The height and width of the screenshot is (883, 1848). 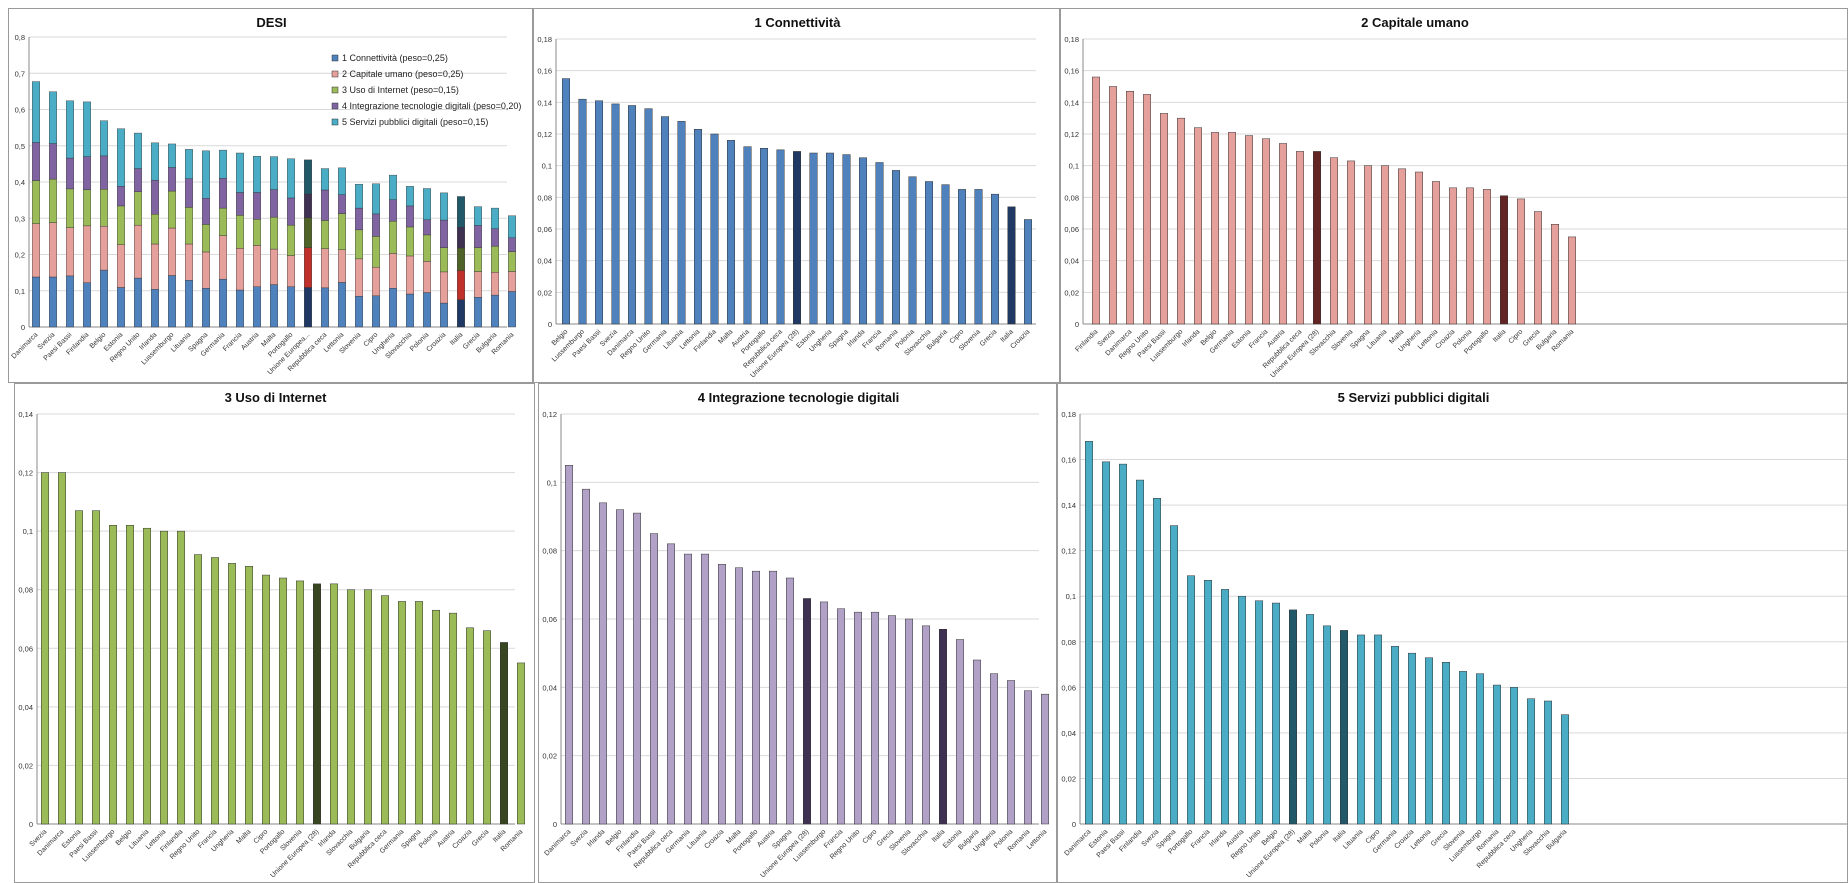 I want to click on bar-segment-svezia-s3, so click(x=53, y=200).